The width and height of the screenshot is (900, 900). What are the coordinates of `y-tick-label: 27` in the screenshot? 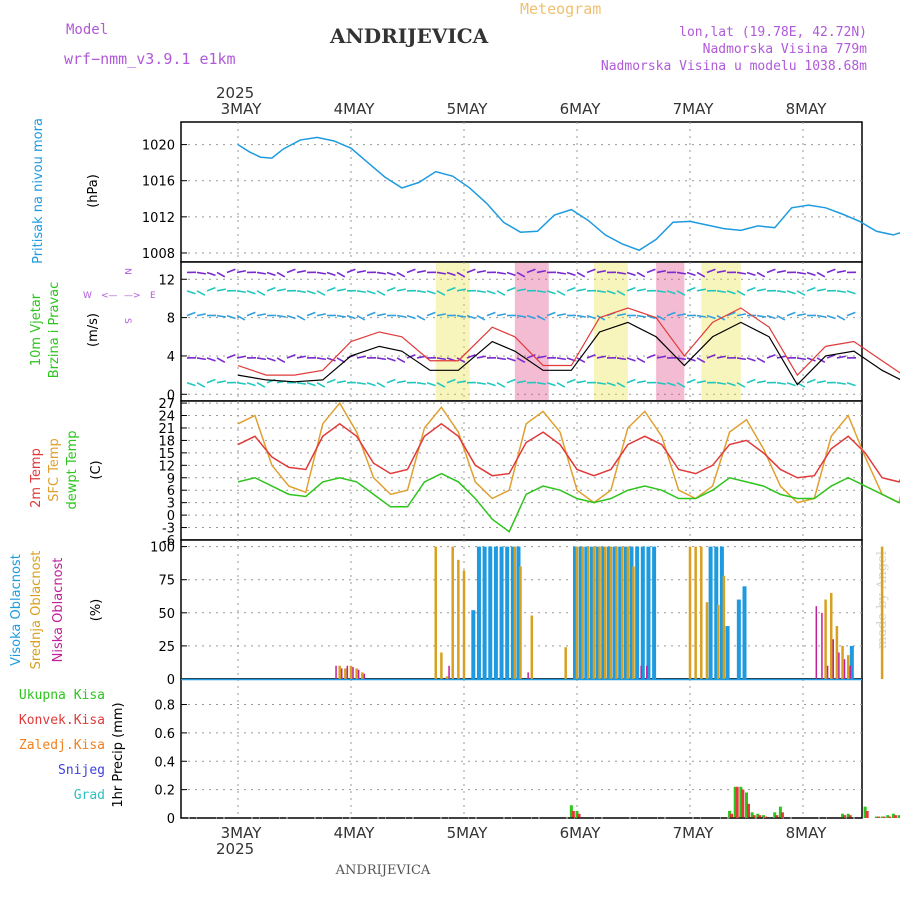 It's located at (166, 404).